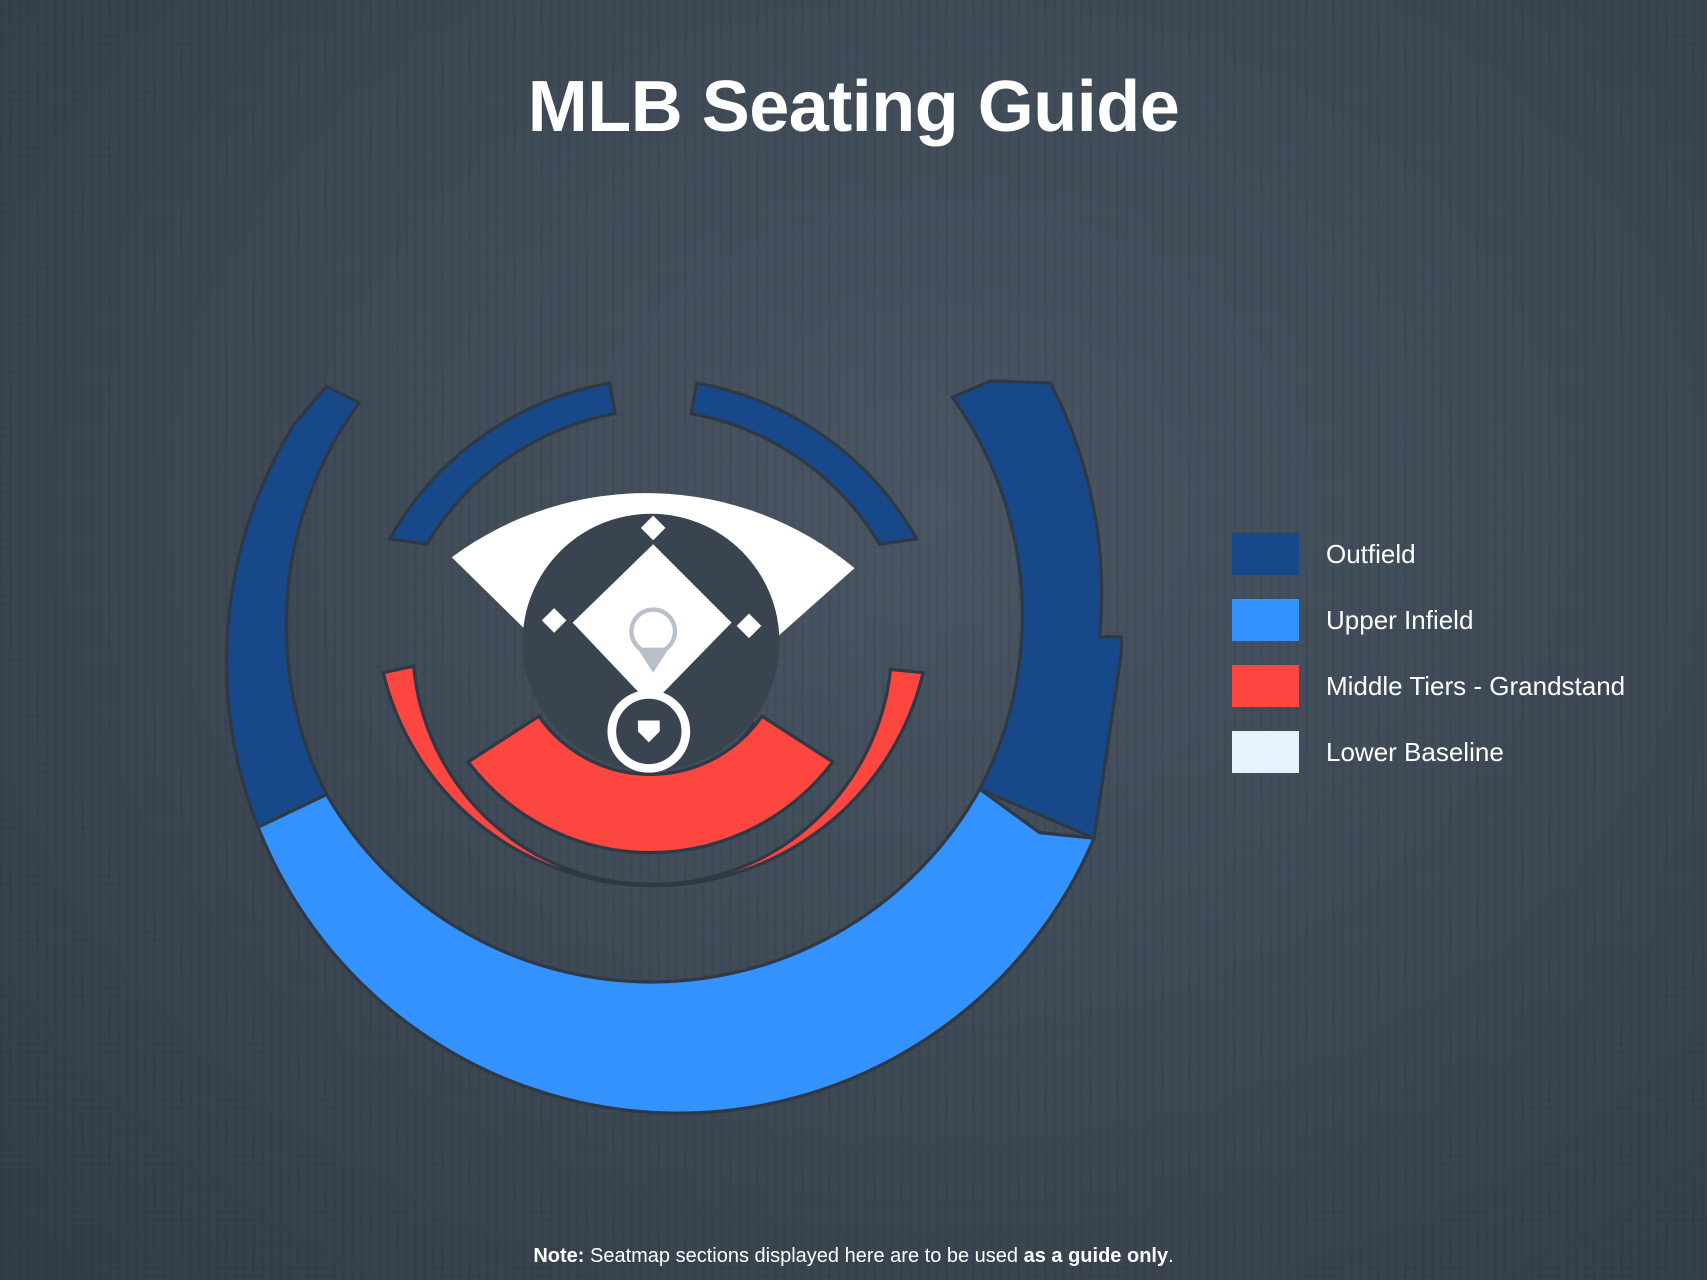 The width and height of the screenshot is (1707, 1280). Describe the element at coordinates (650, 784) in the screenshot. I see `section-middle-tiers-inner` at that location.